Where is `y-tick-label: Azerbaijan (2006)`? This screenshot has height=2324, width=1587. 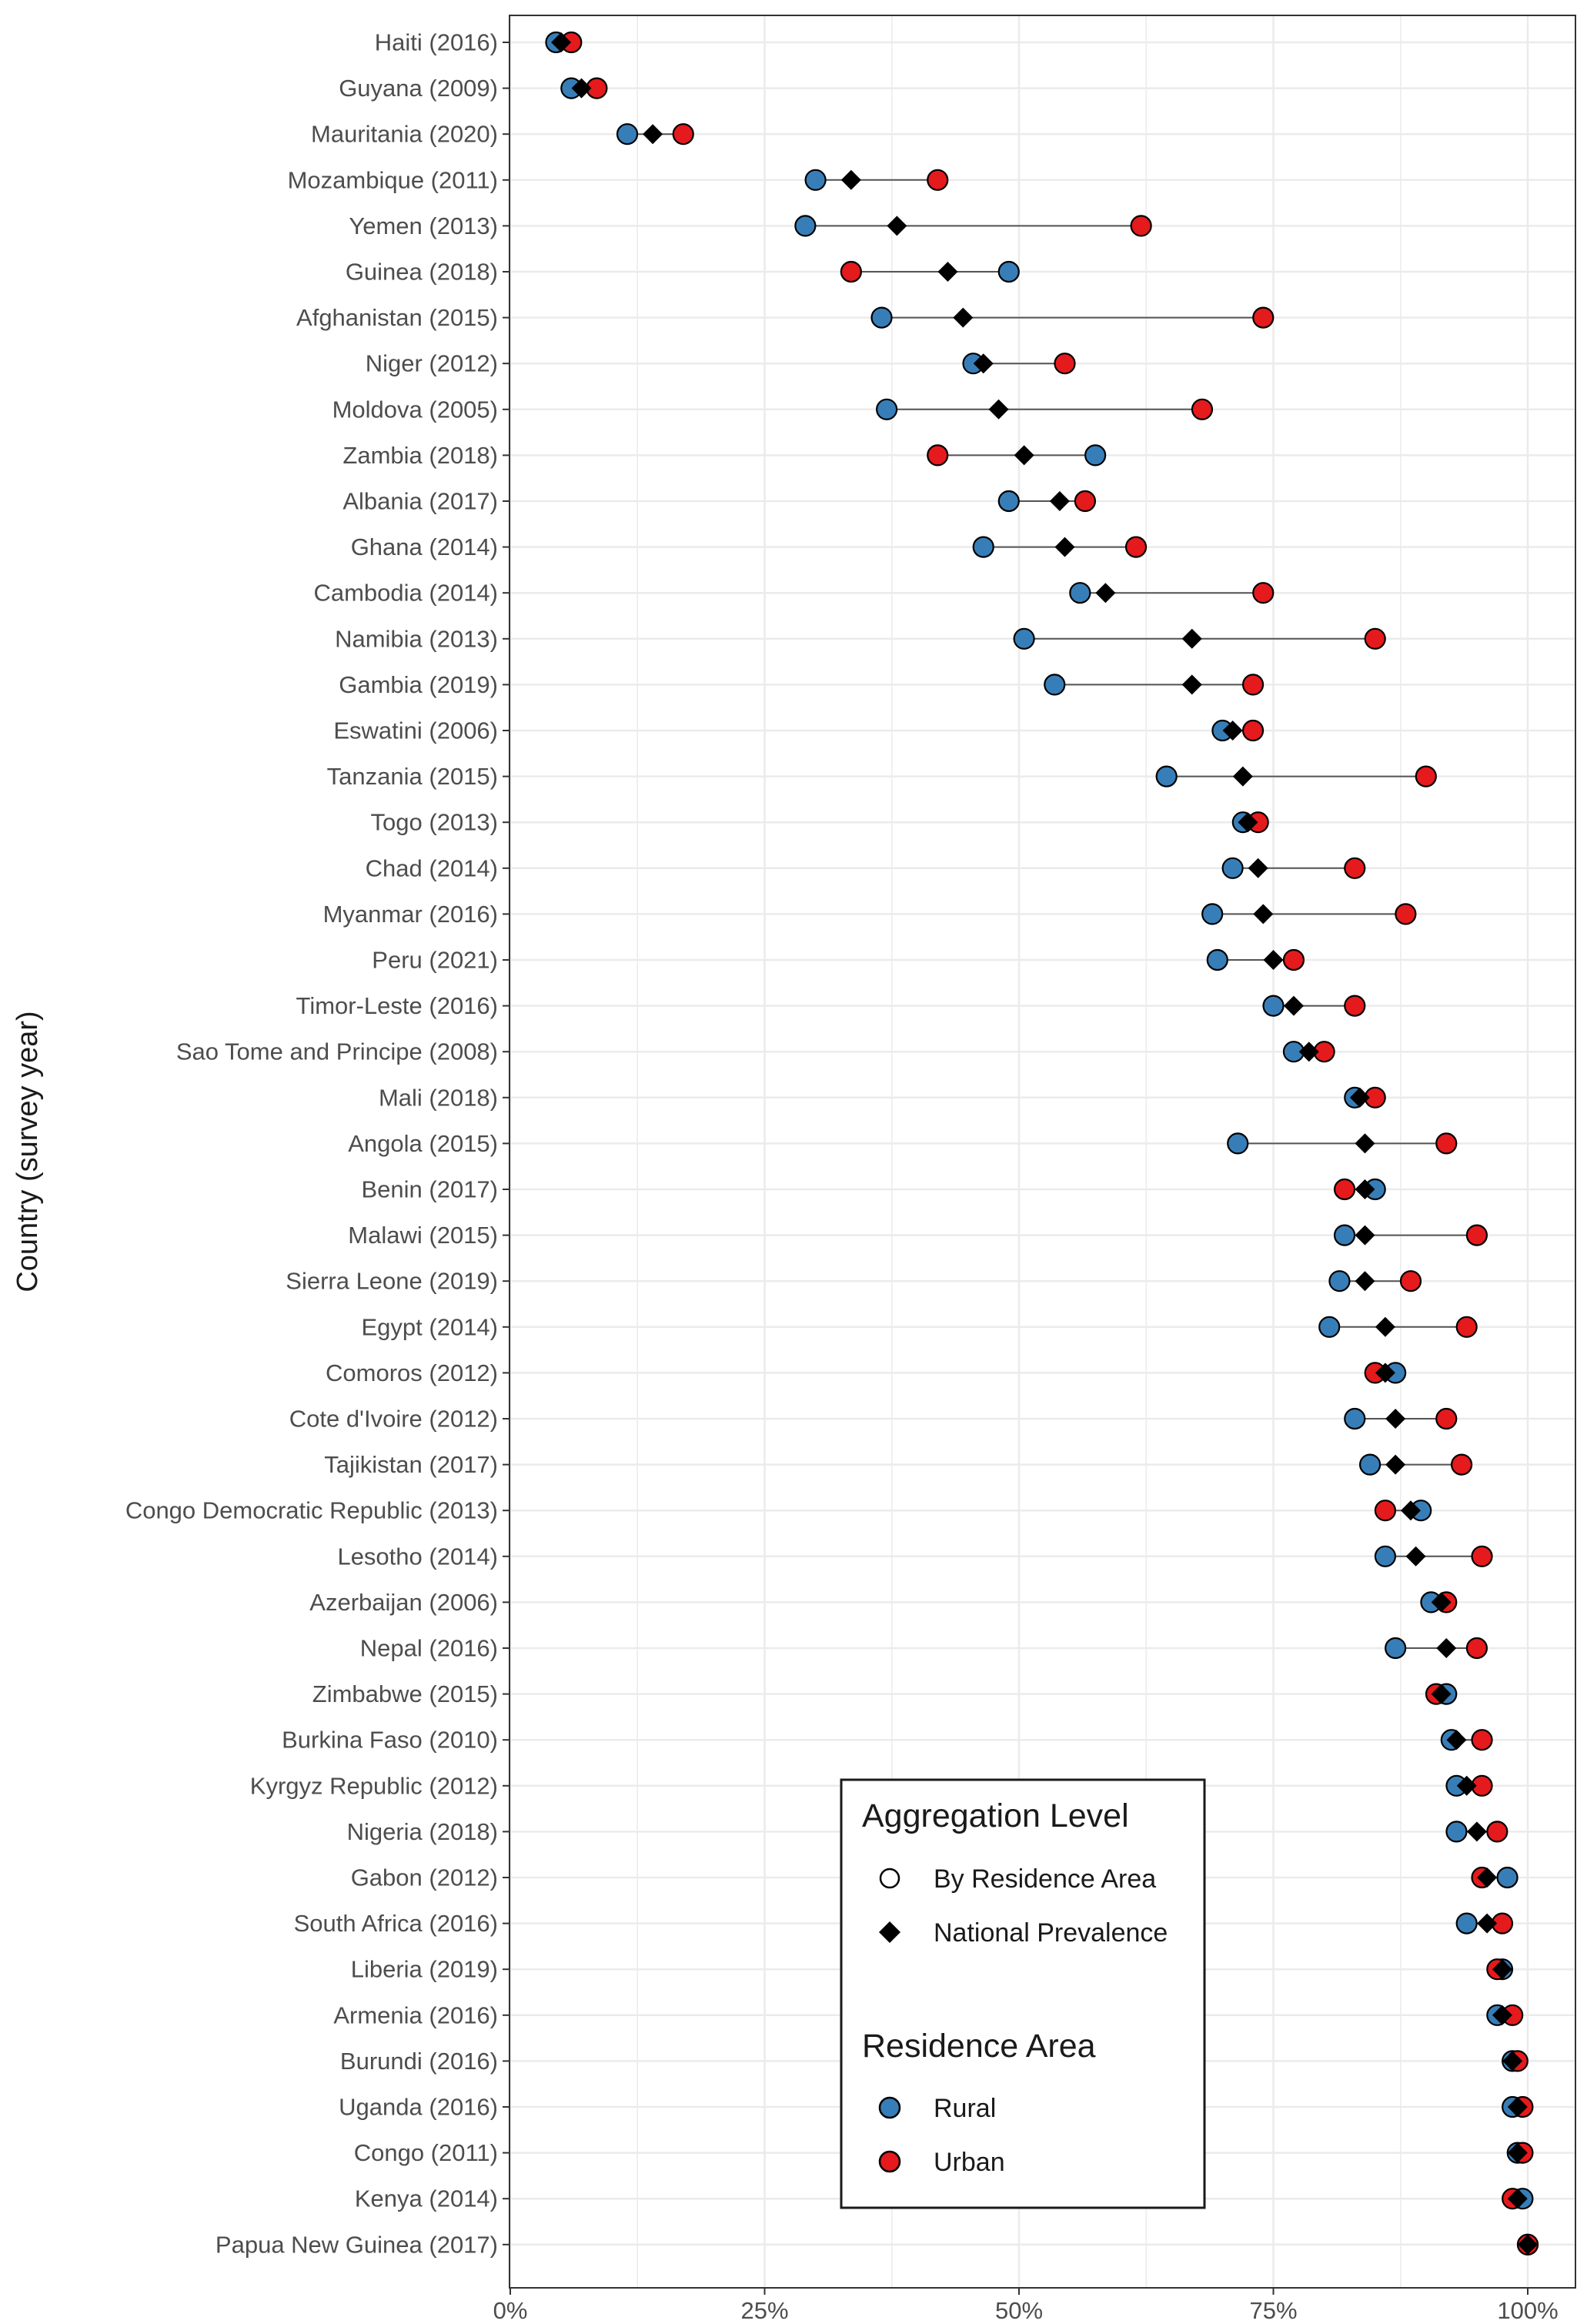 y-tick-label: Azerbaijan (2006) is located at coordinates (403, 1602).